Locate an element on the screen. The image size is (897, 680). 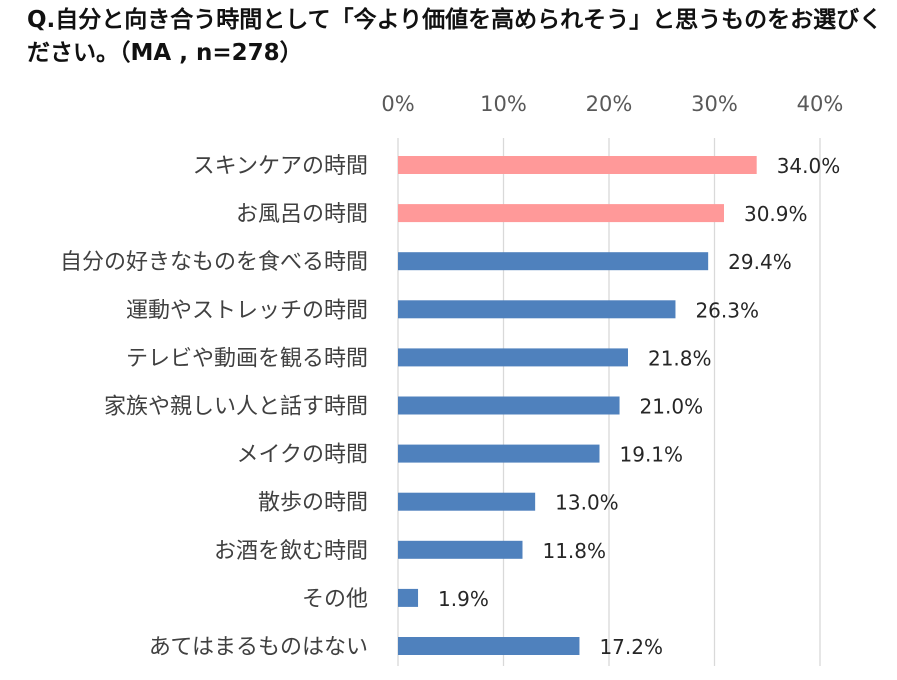
data-label: 1.9% is located at coordinates (463, 599).